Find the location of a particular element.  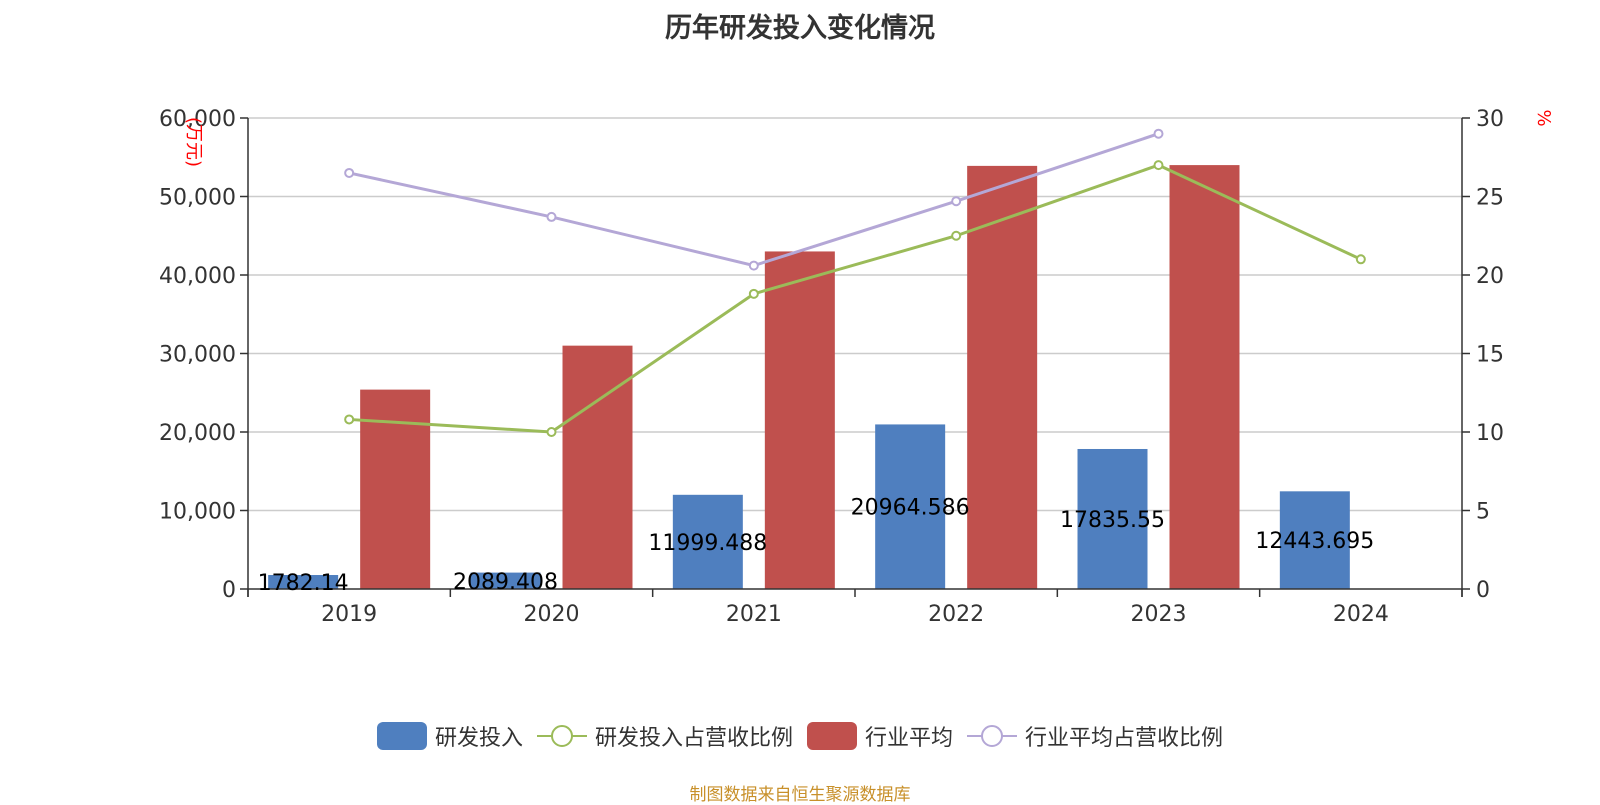

data-label: 17835.55 is located at coordinates (1112, 520).